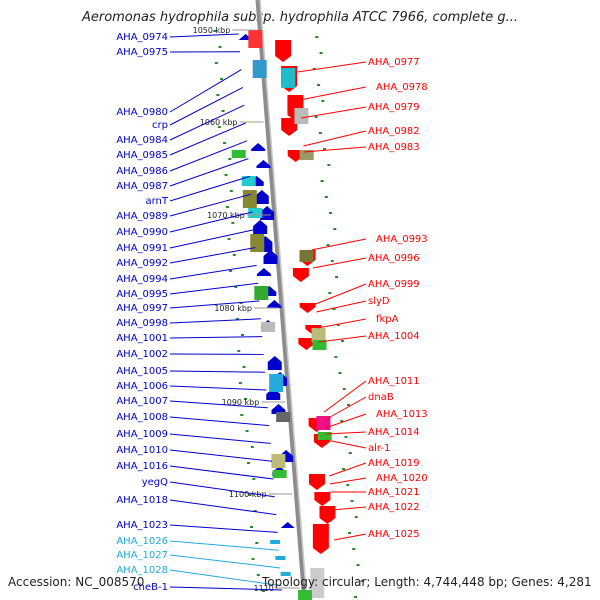 This screenshot has height=600, width=600. I want to click on accession-text: Accession: NC_008570, so click(76, 582).